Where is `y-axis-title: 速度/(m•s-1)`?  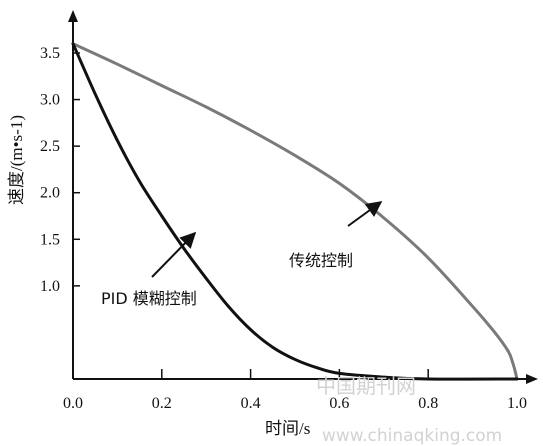 y-axis-title: 速度/(m•s-1) is located at coordinates (16, 160).